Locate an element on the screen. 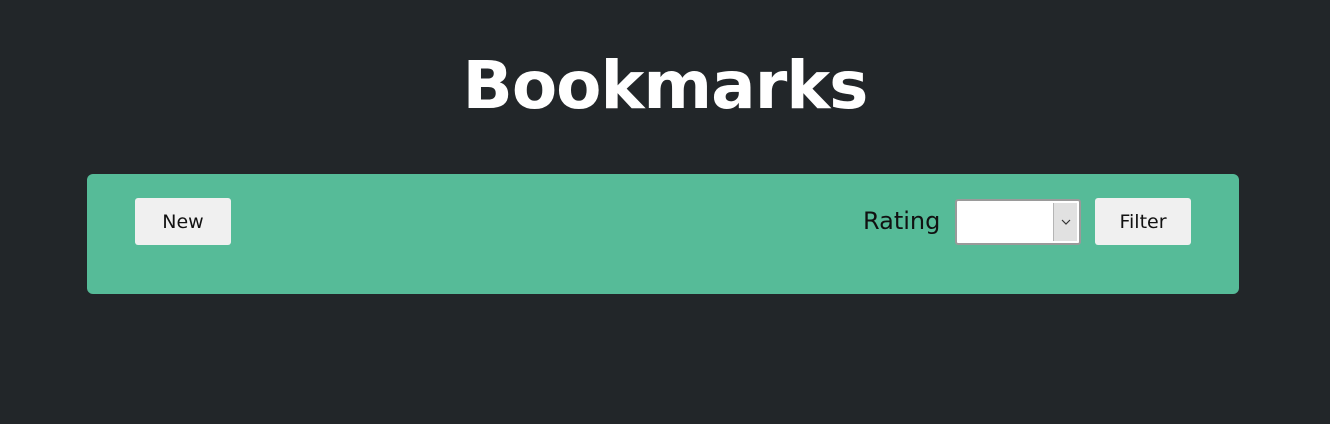  rating-label: Rating is located at coordinates (902, 221).